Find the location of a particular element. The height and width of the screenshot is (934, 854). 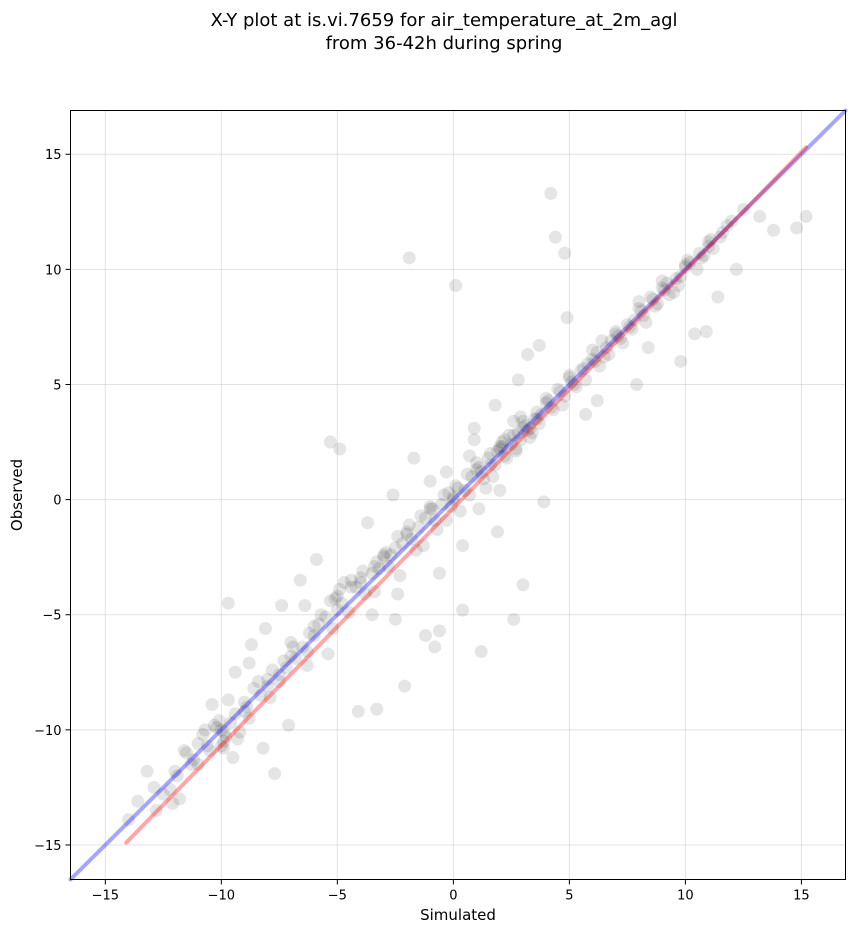

y-tick-label: 15 is located at coordinates (53, 155).